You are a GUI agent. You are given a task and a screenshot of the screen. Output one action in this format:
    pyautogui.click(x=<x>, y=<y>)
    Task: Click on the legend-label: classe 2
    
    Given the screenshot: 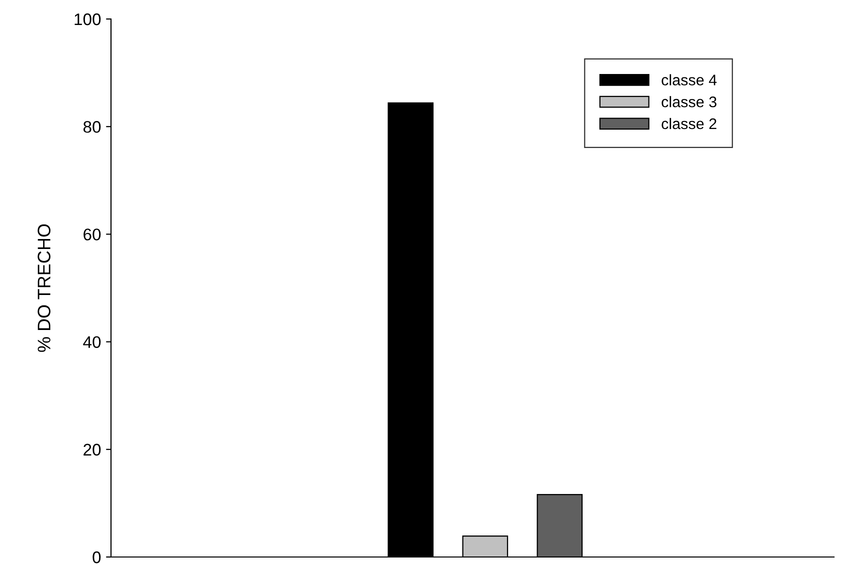 What is the action you would take?
    pyautogui.click(x=689, y=124)
    